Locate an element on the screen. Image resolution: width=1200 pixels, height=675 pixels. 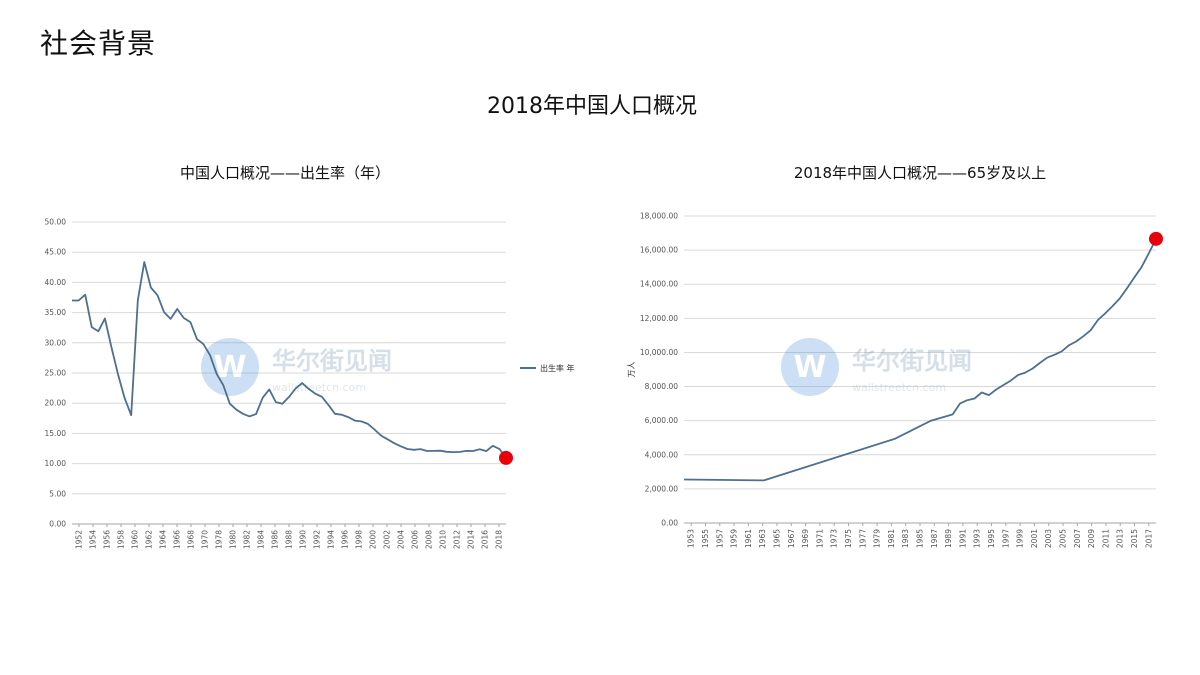
x-tick-label: 2012 is located at coordinates (457, 539).